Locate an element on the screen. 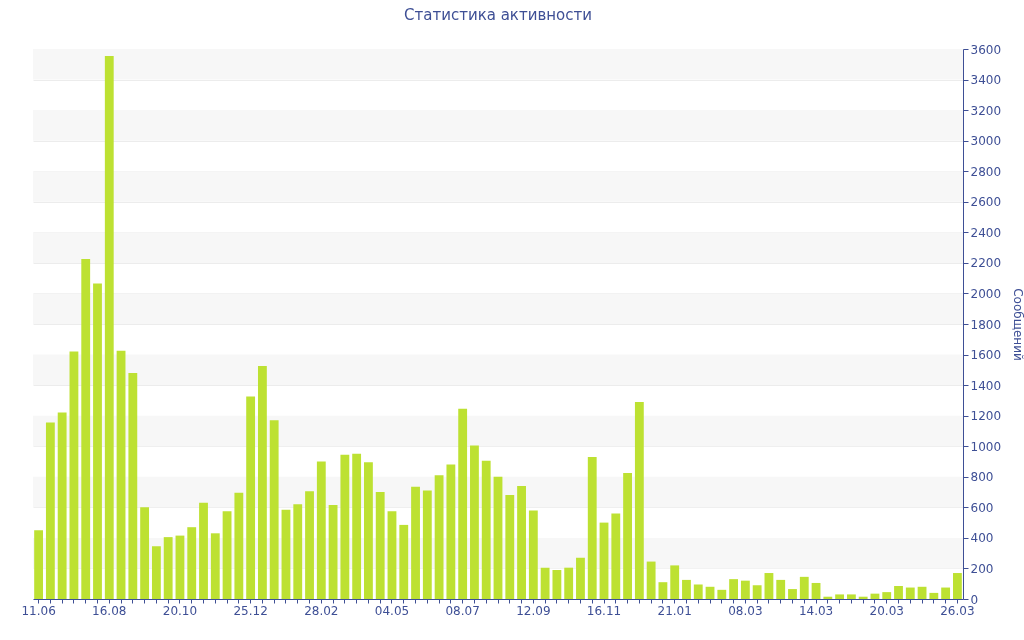  y-tick-label: 3600 is located at coordinates (986, 49).